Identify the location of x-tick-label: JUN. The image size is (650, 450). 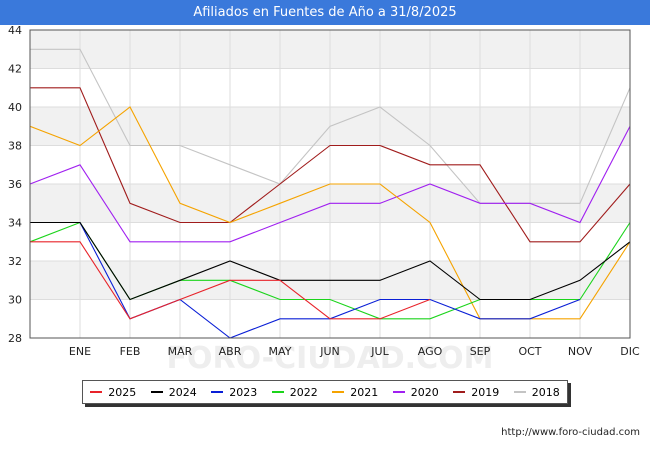
(329, 351).